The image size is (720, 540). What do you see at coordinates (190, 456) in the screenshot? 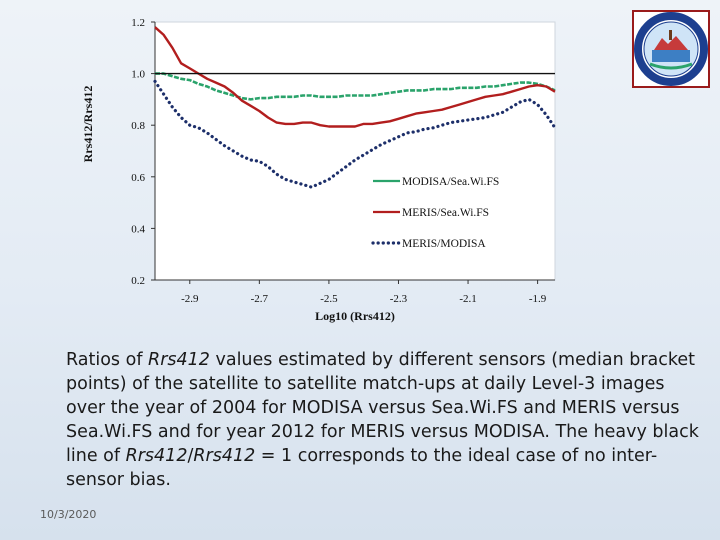
I see `caption-text: /` at bounding box center [190, 456].